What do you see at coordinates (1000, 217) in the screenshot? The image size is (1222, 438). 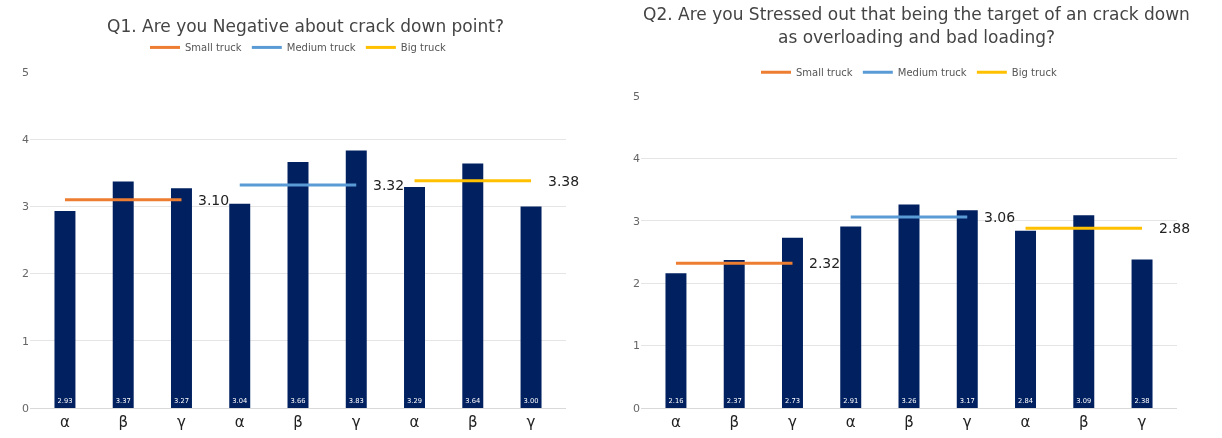 I see `data-label: 3.06` at bounding box center [1000, 217].